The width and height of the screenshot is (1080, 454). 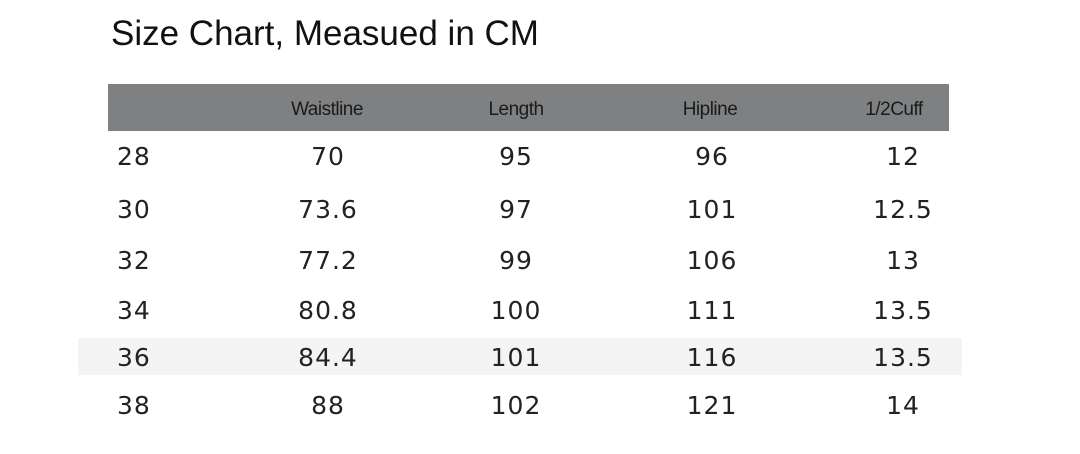 What do you see at coordinates (903, 209) in the screenshot?
I see `cuff-cell: 12.5` at bounding box center [903, 209].